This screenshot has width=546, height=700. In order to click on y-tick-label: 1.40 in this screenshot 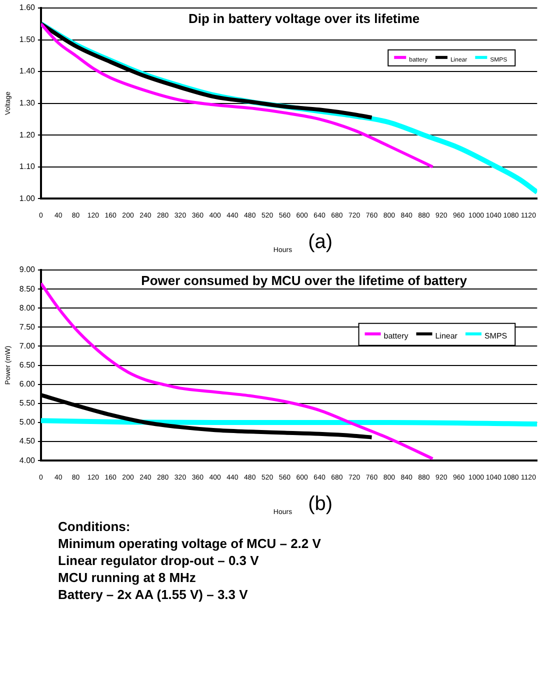, I will do `click(27, 71)`.